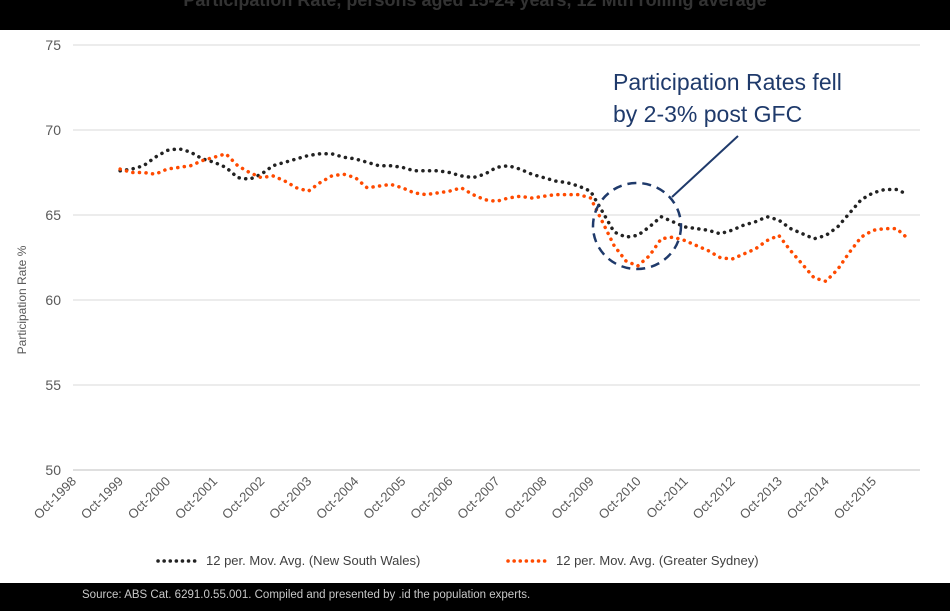 Image resolution: width=950 pixels, height=611 pixels. What do you see at coordinates (337, 498) in the screenshot?
I see `x-tick-label: Oct-2004` at bounding box center [337, 498].